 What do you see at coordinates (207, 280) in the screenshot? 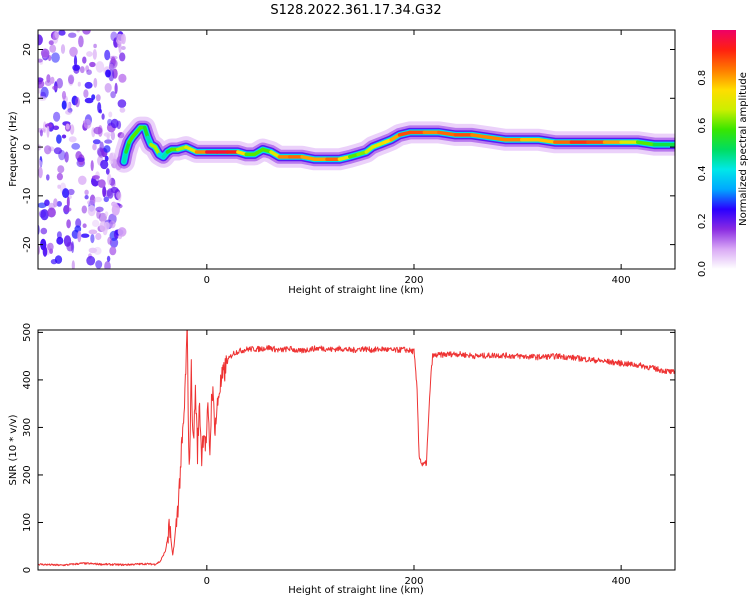
I see `x-tick-label: 0` at bounding box center [207, 280].